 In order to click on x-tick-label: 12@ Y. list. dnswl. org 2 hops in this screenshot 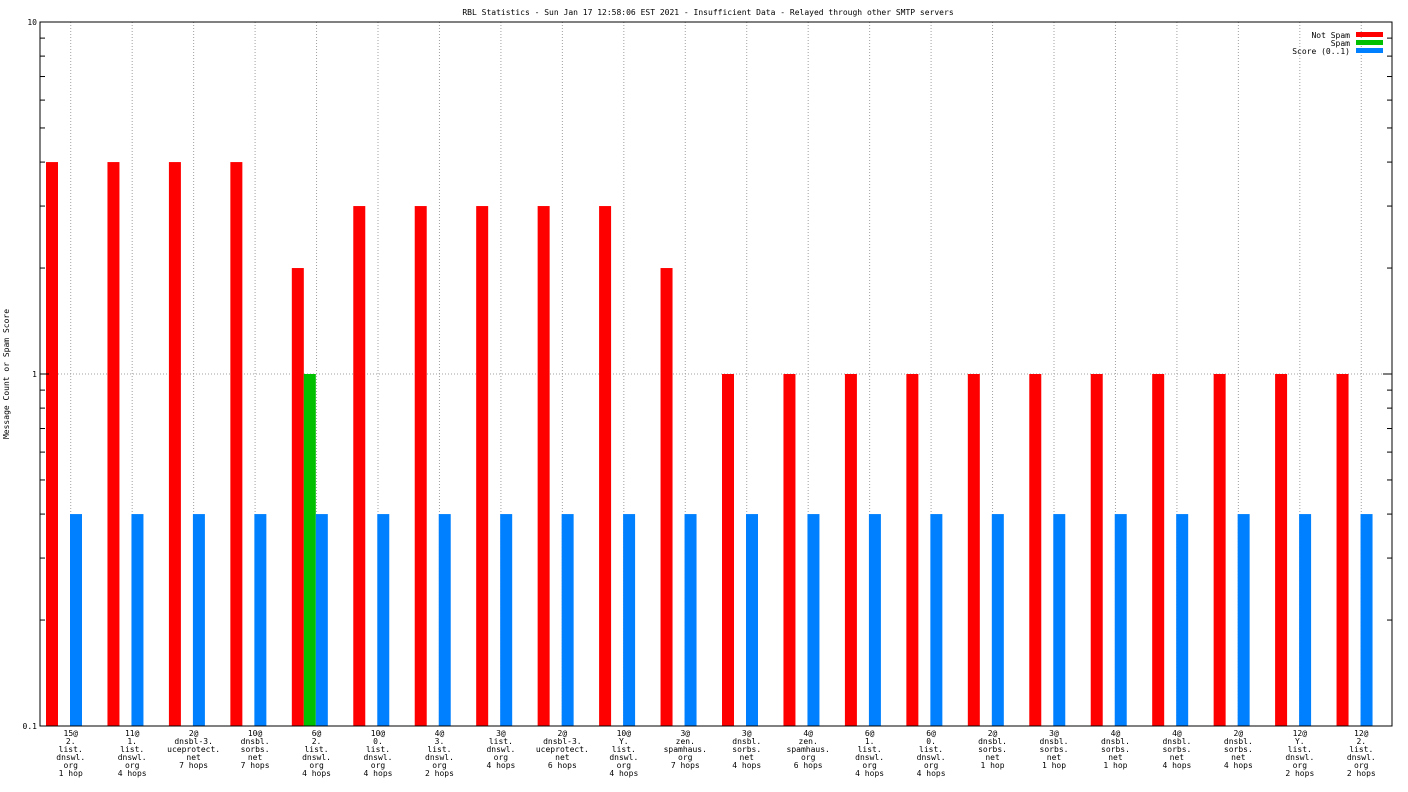, I will do `click(1299, 753)`.